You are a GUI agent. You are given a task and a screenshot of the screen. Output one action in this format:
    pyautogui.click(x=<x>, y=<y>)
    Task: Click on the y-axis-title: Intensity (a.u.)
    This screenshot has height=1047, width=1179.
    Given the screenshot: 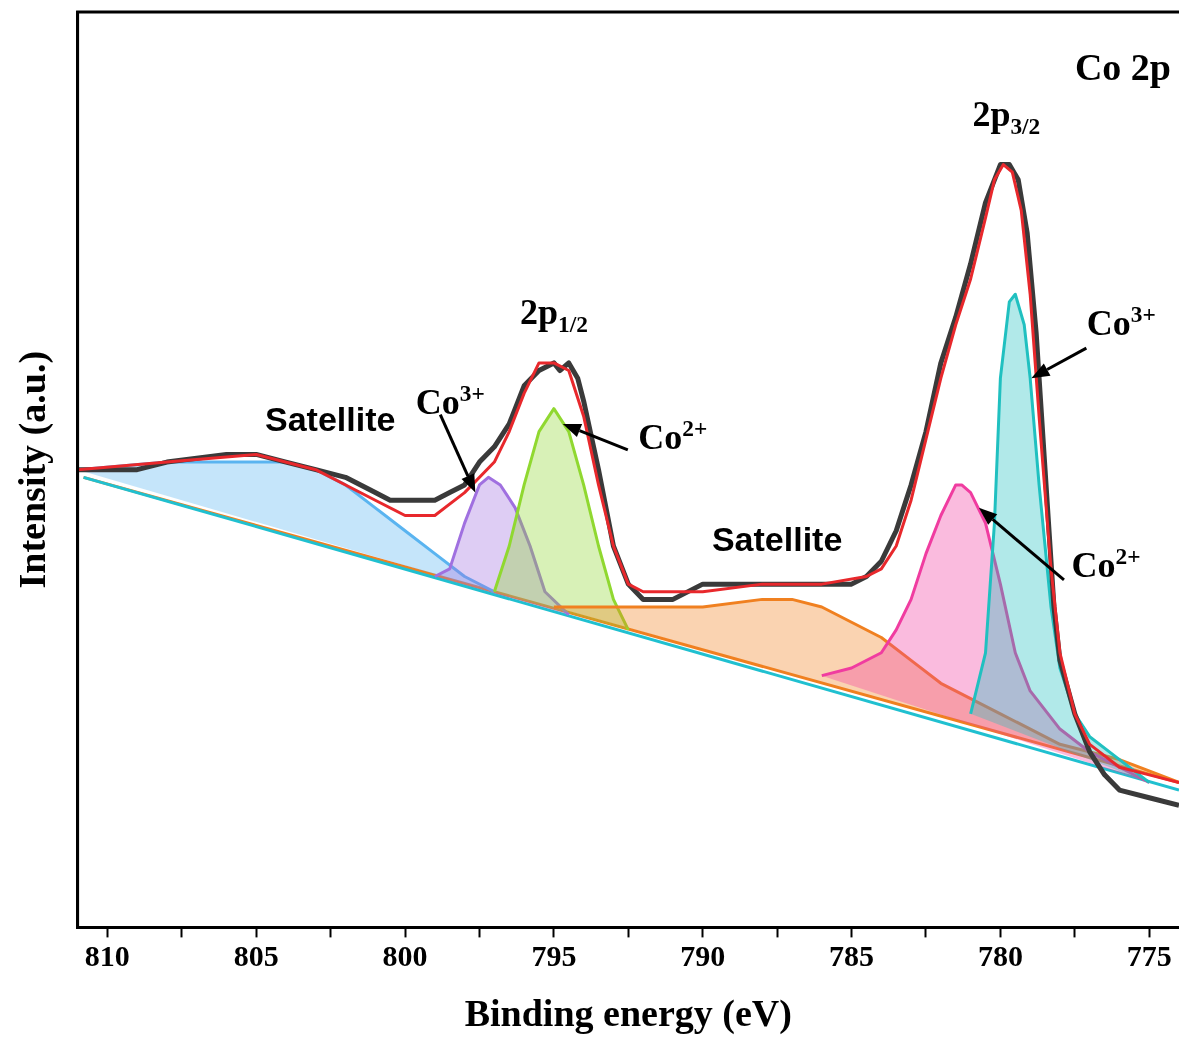 What is the action you would take?
    pyautogui.click(x=32, y=469)
    